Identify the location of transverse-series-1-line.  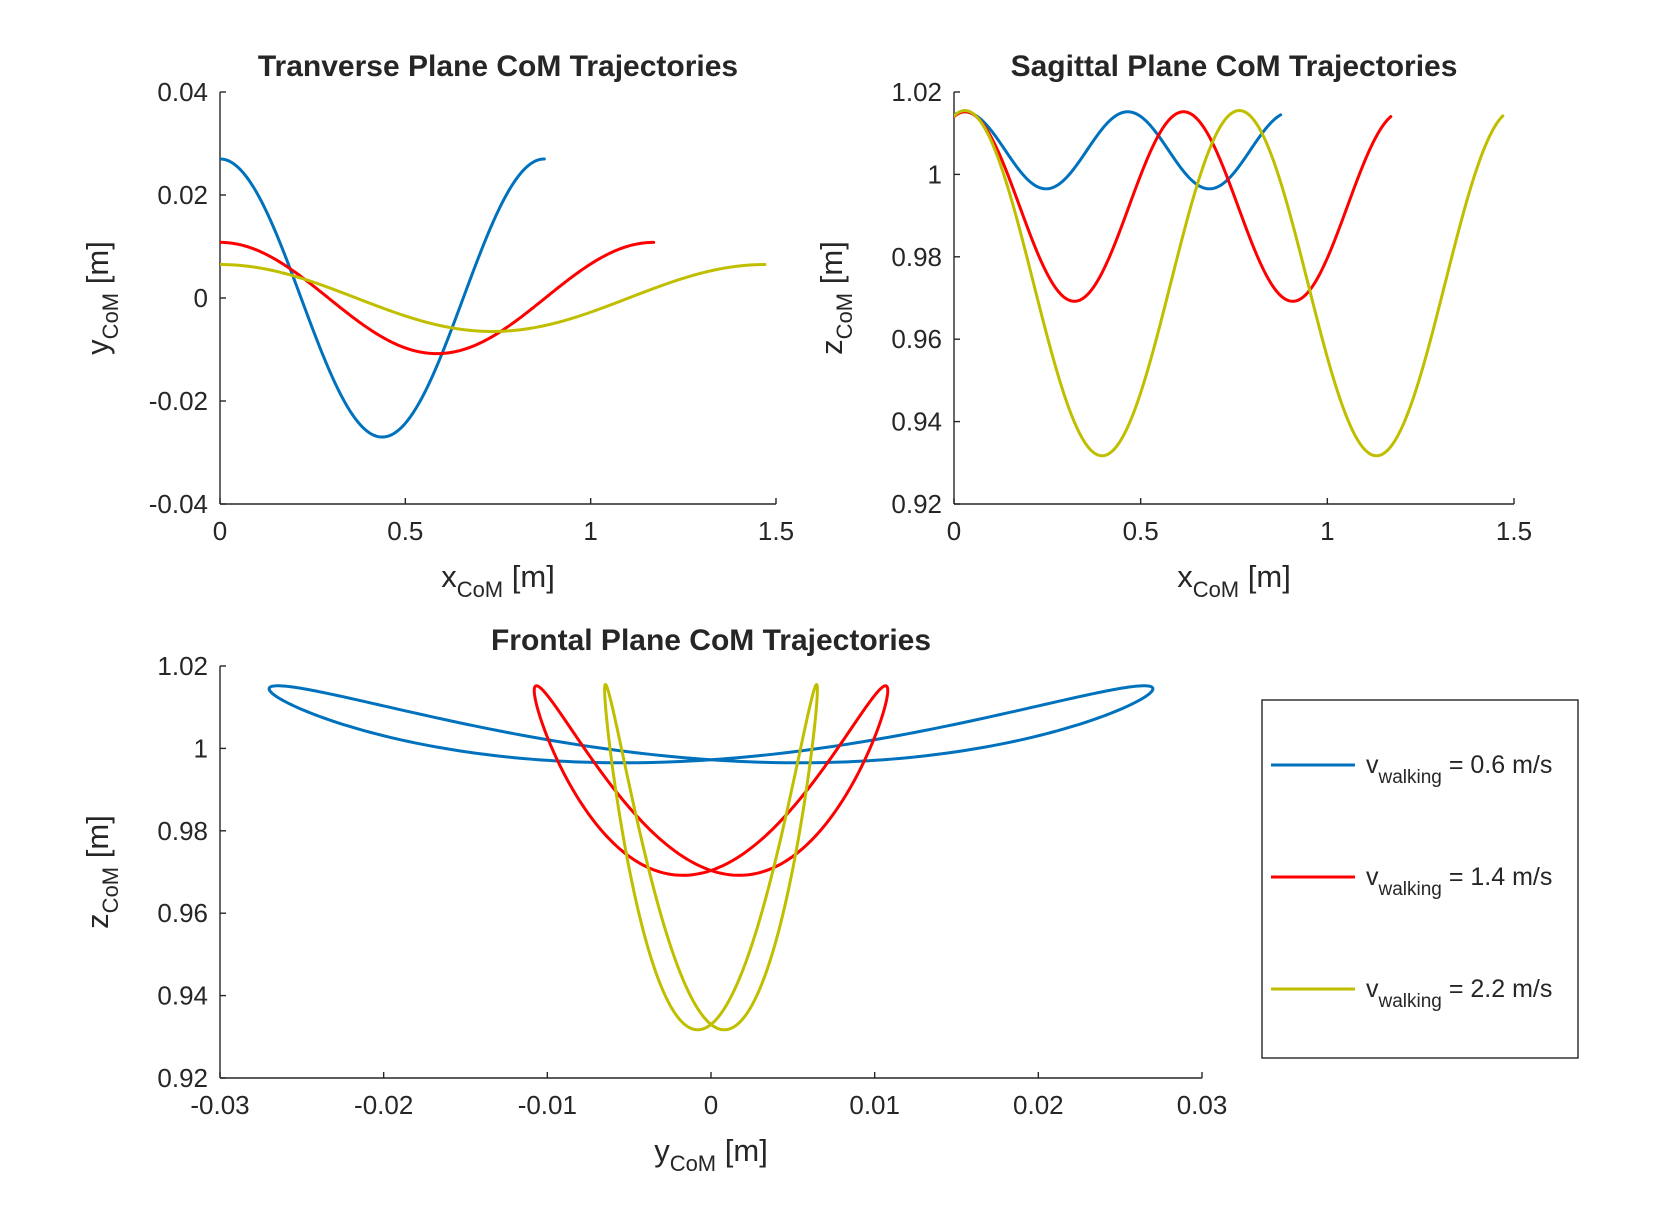
(383, 298).